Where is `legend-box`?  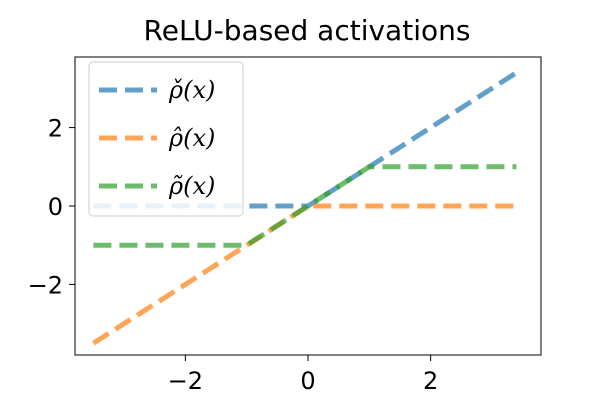
legend-box is located at coordinates (166, 139).